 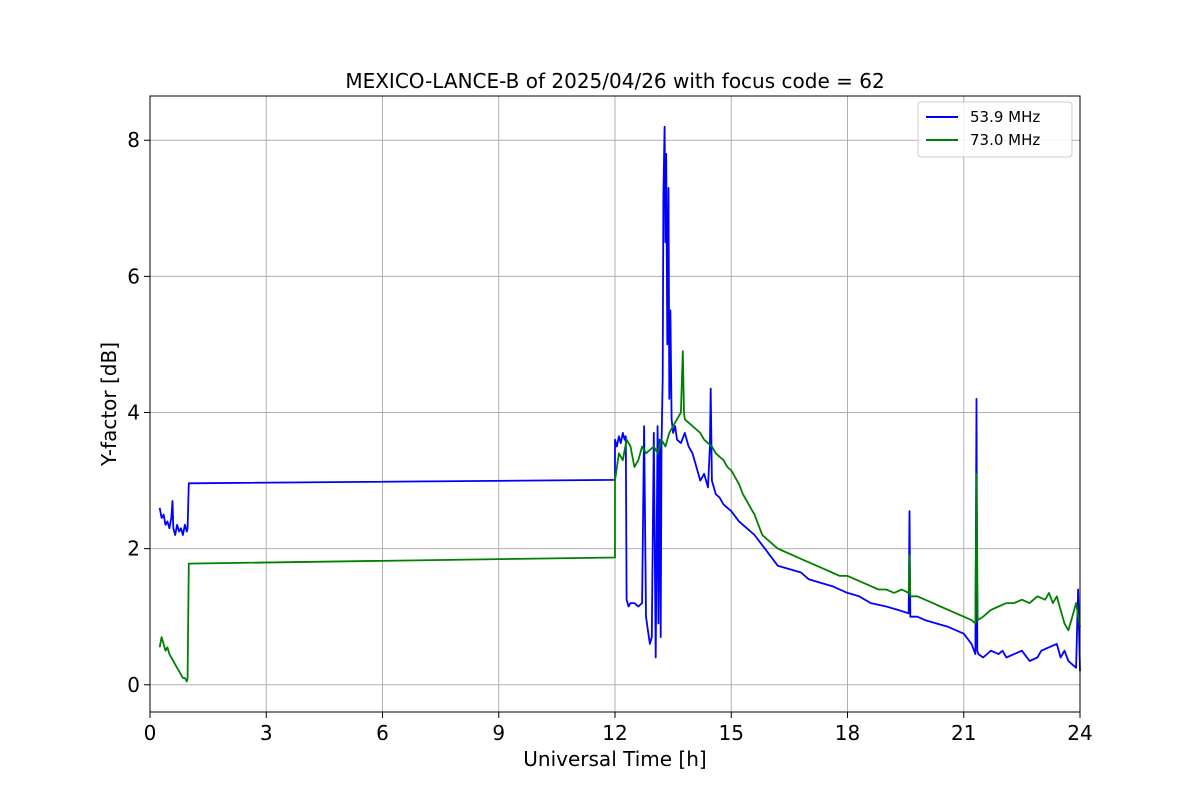 I want to click on x-tick-label: 12, so click(x=614, y=733).